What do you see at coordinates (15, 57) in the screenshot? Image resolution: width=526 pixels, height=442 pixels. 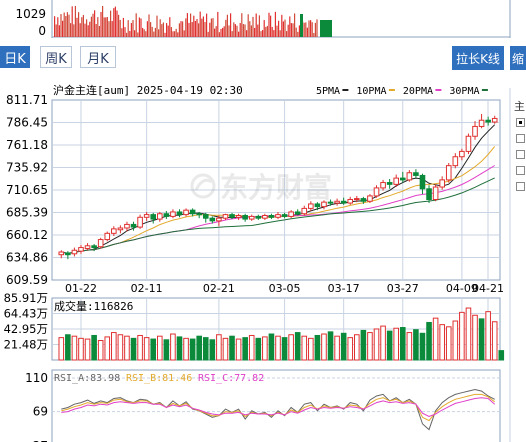 I see `tab-daily-k: 日K` at bounding box center [15, 57].